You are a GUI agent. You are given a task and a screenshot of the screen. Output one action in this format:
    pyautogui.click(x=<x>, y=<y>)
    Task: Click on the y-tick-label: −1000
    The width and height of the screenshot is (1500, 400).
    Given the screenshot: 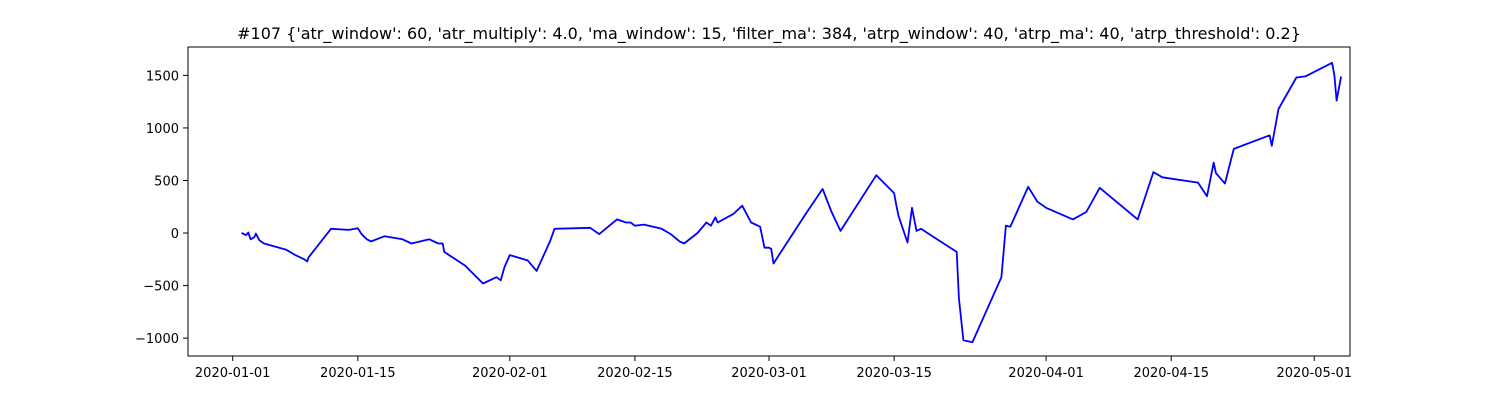 What is the action you would take?
    pyautogui.click(x=157, y=339)
    